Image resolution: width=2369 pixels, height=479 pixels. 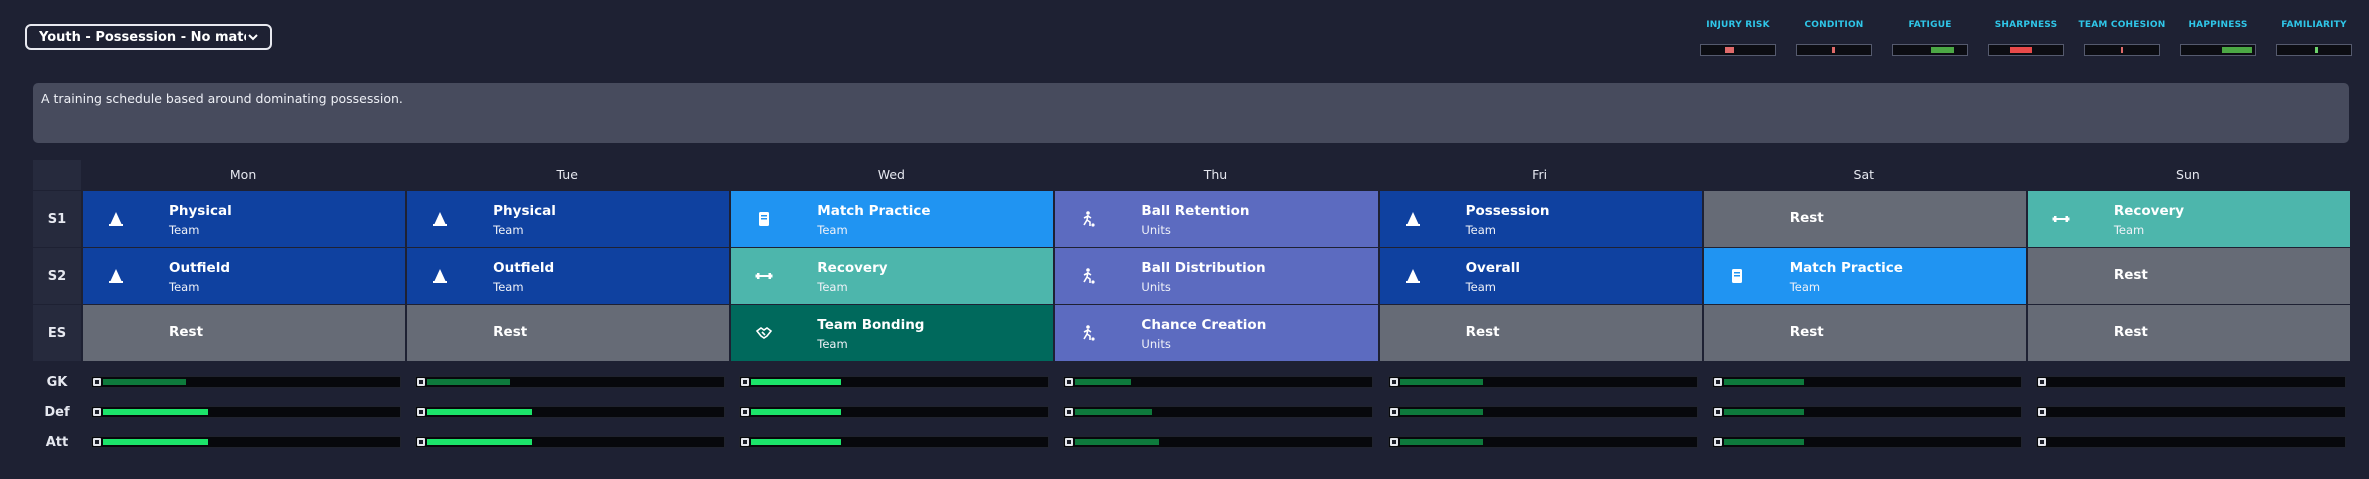 What do you see at coordinates (764, 333) in the screenshot?
I see `handshake-icon` at bounding box center [764, 333].